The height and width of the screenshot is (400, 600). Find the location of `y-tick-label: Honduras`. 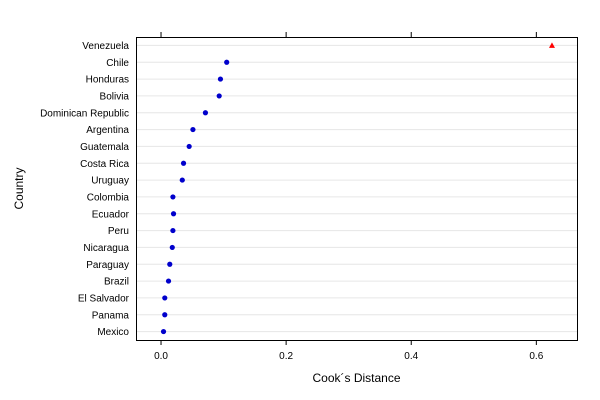

y-tick-label: Honduras is located at coordinates (107, 80).